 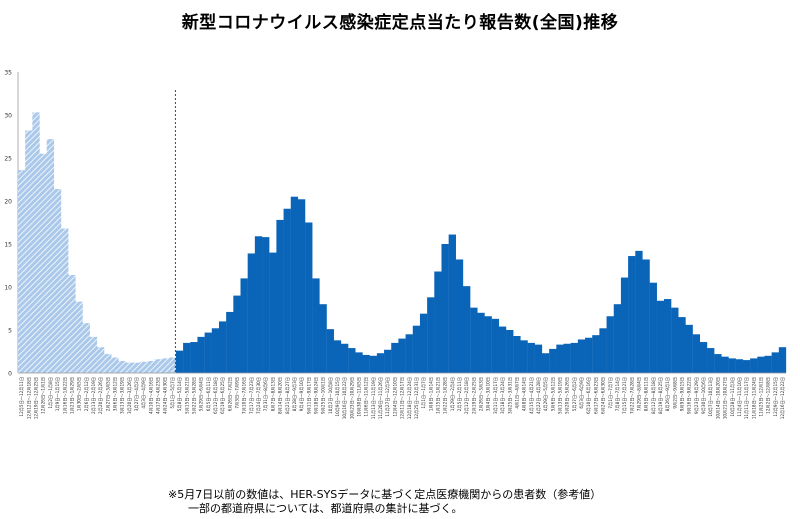 What do you see at coordinates (618, 394) in the screenshot?
I see `x-tick-label: 7月8日〜7月14日` at bounding box center [618, 394].